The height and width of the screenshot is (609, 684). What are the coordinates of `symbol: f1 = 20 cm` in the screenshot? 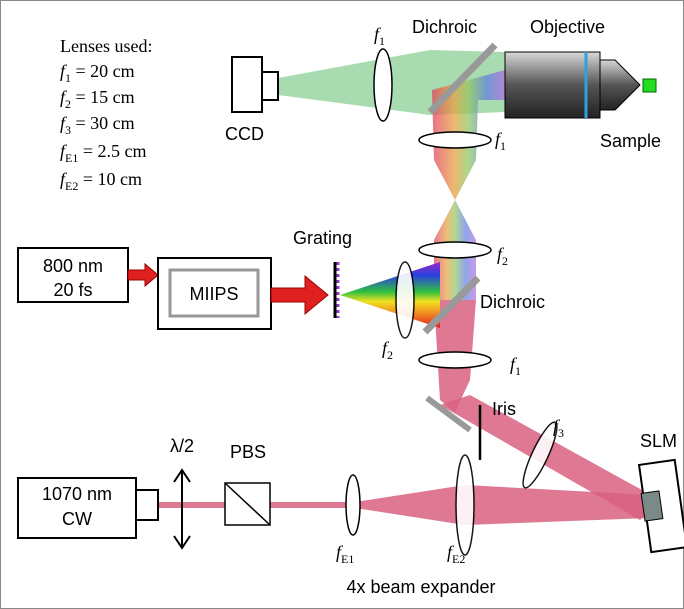 It's located at (97, 73).